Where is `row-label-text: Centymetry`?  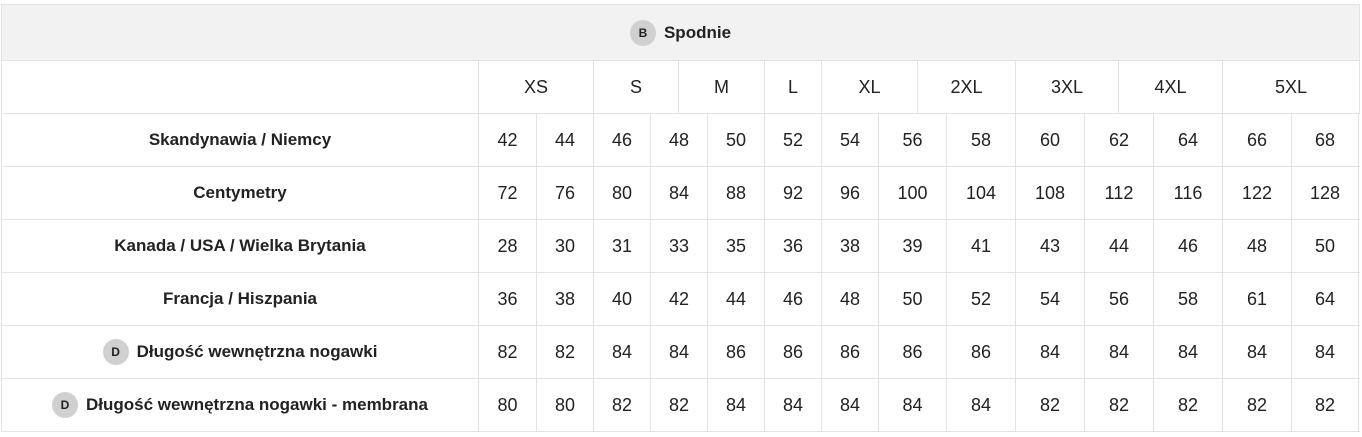
row-label-text: Centymetry is located at coordinates (240, 192).